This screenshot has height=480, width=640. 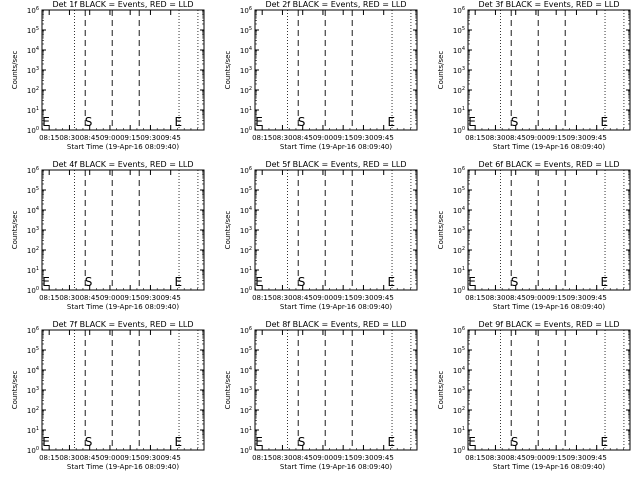 I want to click on panel-title: Det 8f BLACK = Events, RED = LLD, so click(x=335, y=324).